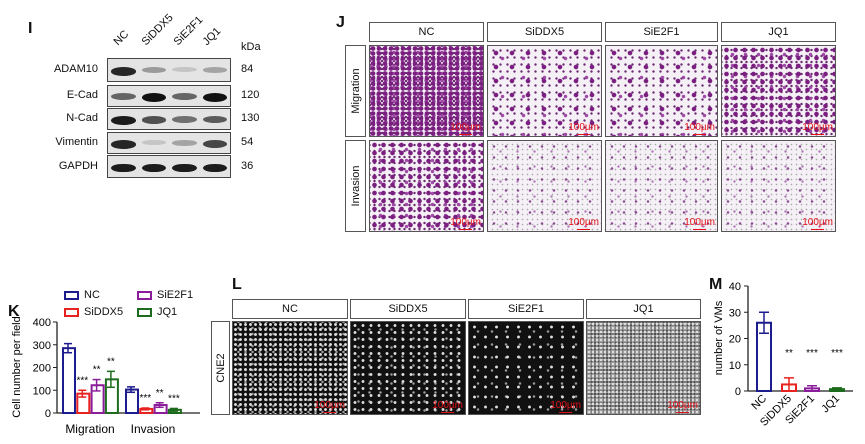  Describe the element at coordinates (251, 47) in the screenshot. I see `kda-header: kDa` at that location.